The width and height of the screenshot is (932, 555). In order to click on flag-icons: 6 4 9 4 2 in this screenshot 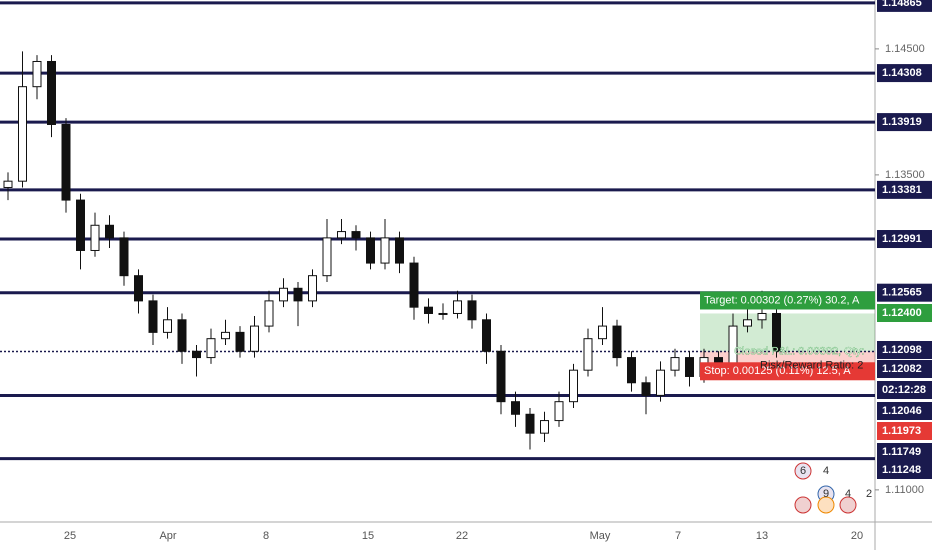, I will do `click(833, 488)`.